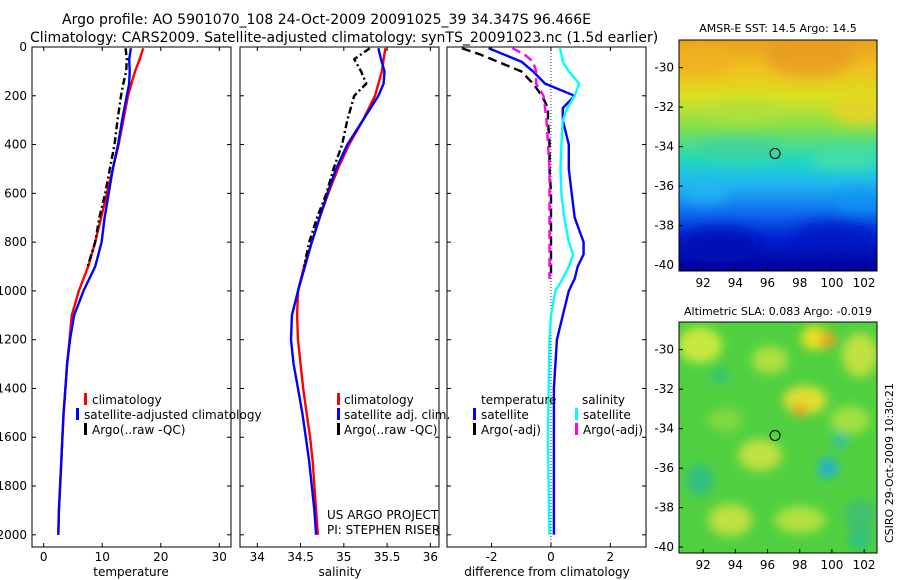 The image size is (900, 580). What do you see at coordinates (518, 400) in the screenshot?
I see `legend-title-temperature: temperature` at bounding box center [518, 400].